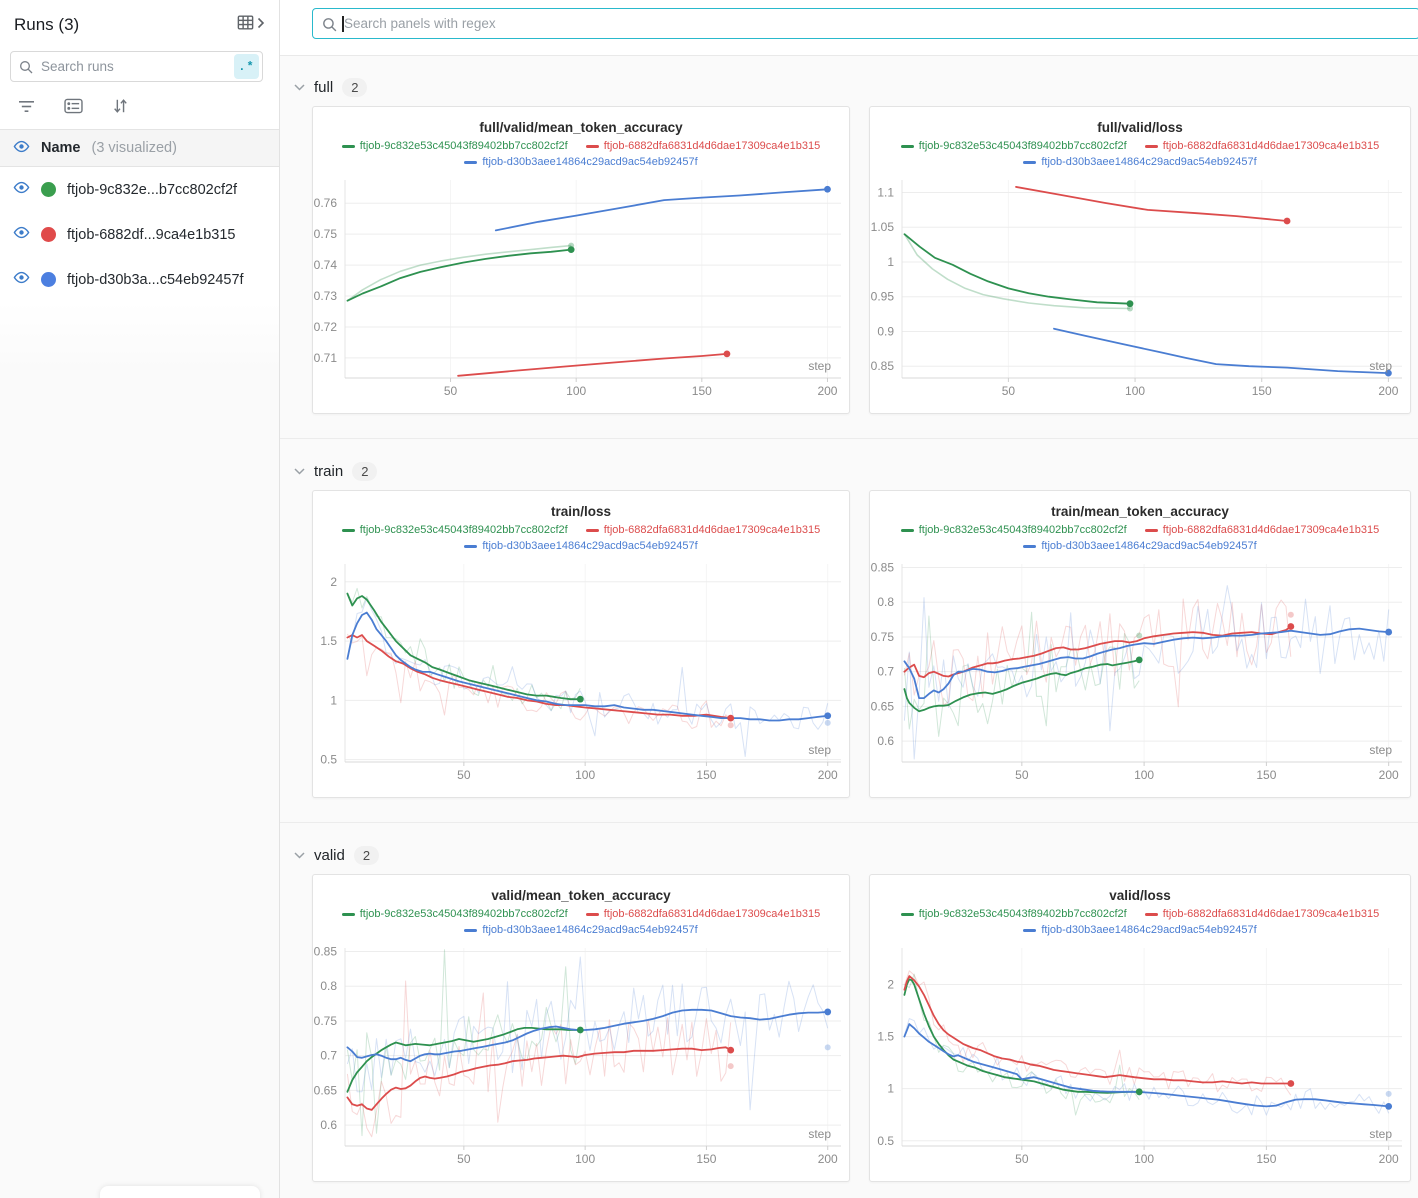  What do you see at coordinates (246, 66) in the screenshot?
I see `regex-toggle-button: .*` at bounding box center [246, 66].